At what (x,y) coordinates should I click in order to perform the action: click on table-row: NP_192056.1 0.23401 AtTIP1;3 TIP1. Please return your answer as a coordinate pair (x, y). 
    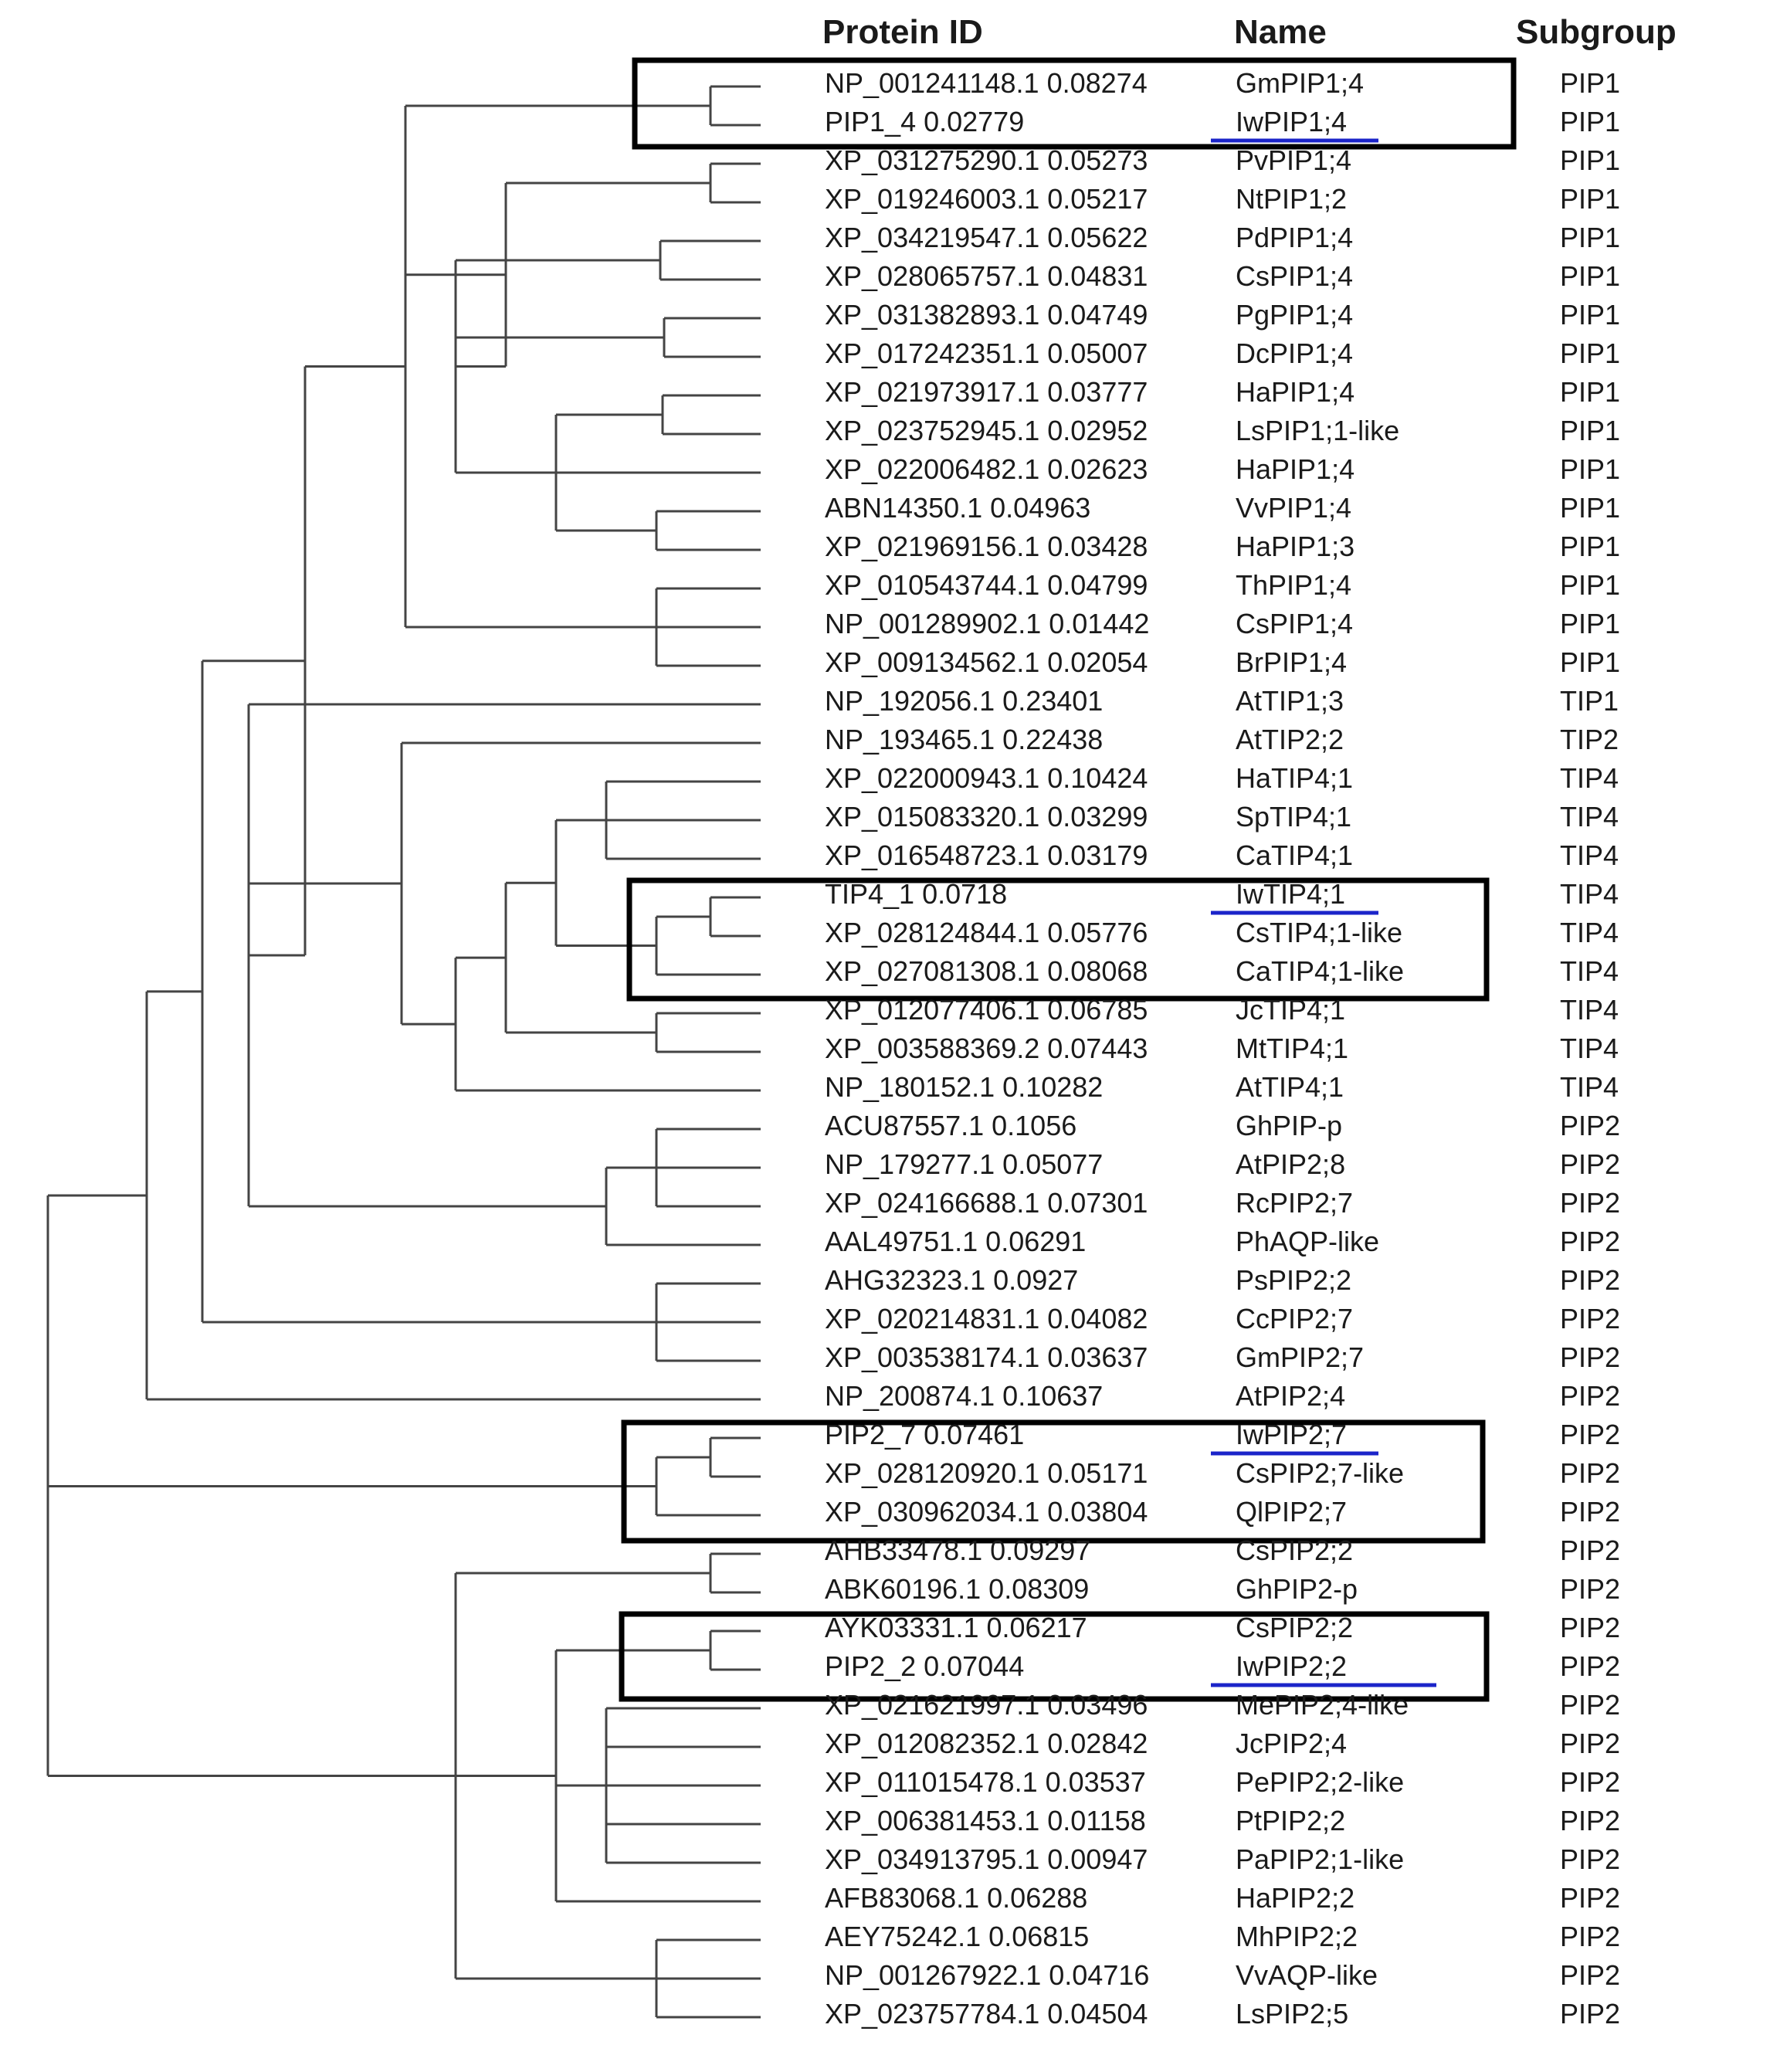
    Looking at the image, I should click on (890, 706).